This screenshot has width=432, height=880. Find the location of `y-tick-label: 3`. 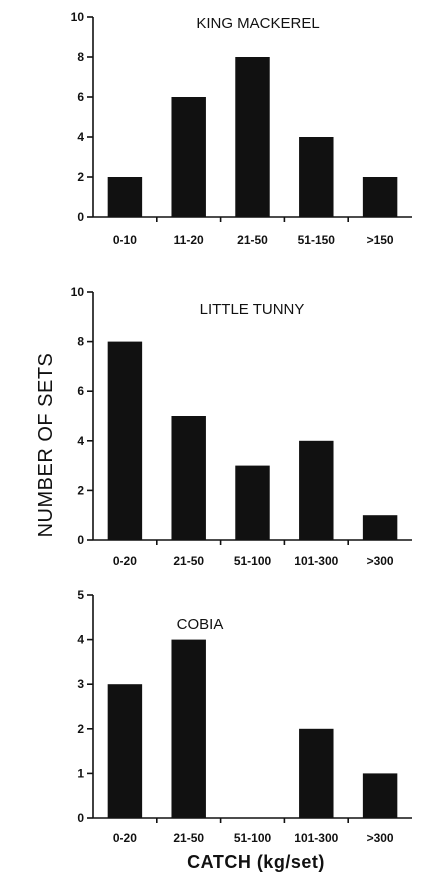

y-tick-label: 3 is located at coordinates (80, 684).